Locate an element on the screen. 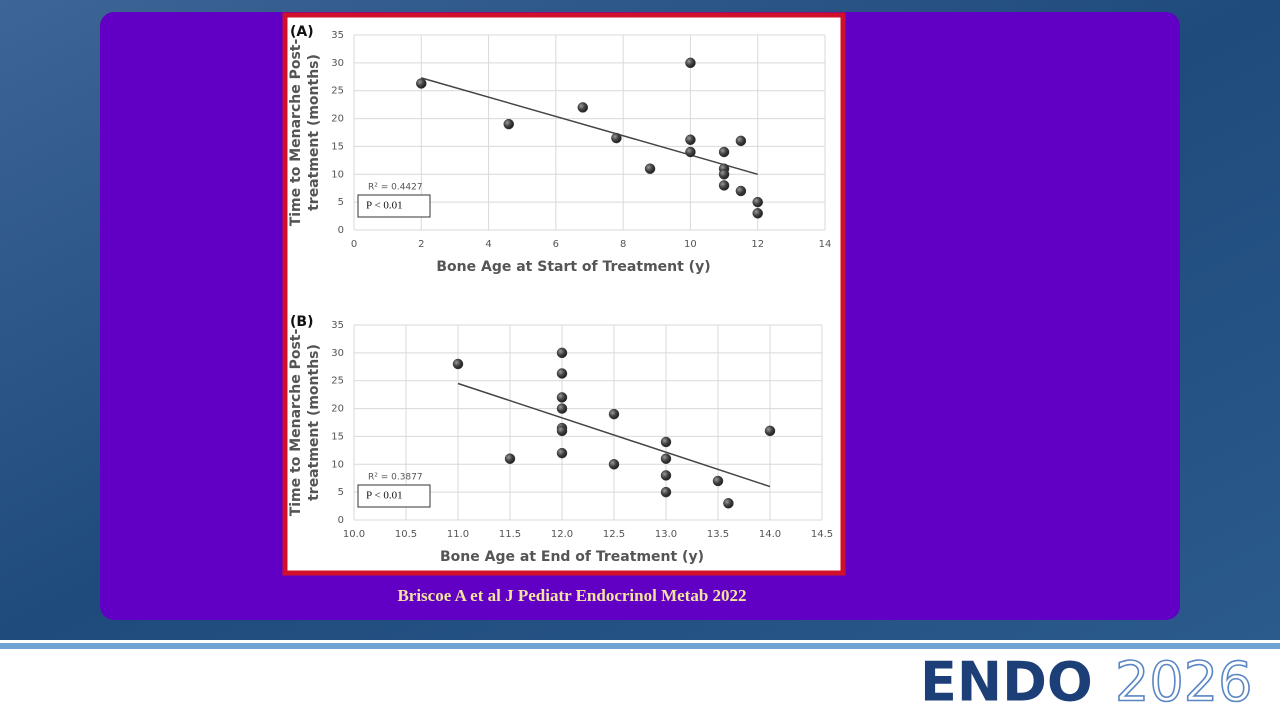 Image resolution: width=1280 pixels, height=724 pixels. x-tick-label: 11.5 is located at coordinates (510, 534).